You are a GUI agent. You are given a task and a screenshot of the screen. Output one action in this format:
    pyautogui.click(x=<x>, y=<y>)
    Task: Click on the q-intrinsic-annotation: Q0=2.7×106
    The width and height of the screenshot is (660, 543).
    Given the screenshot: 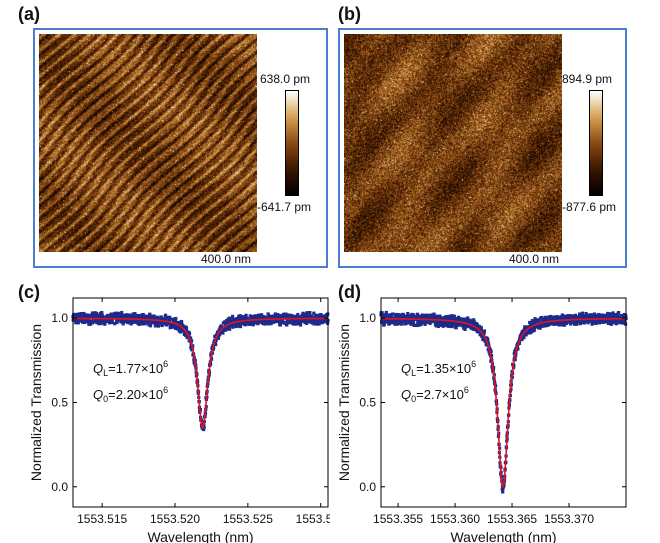 What is the action you would take?
    pyautogui.click(x=435, y=394)
    